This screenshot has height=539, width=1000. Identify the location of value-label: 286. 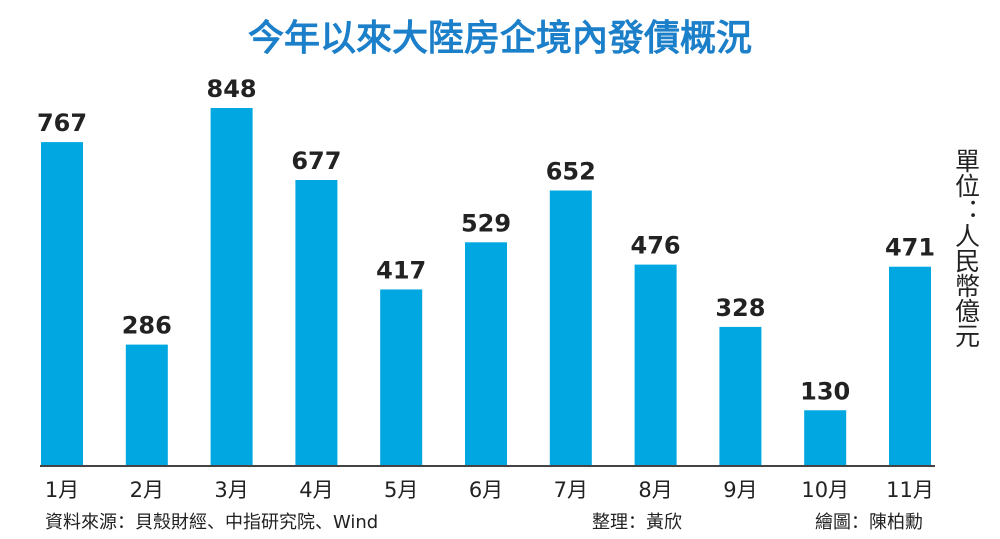
(147, 326).